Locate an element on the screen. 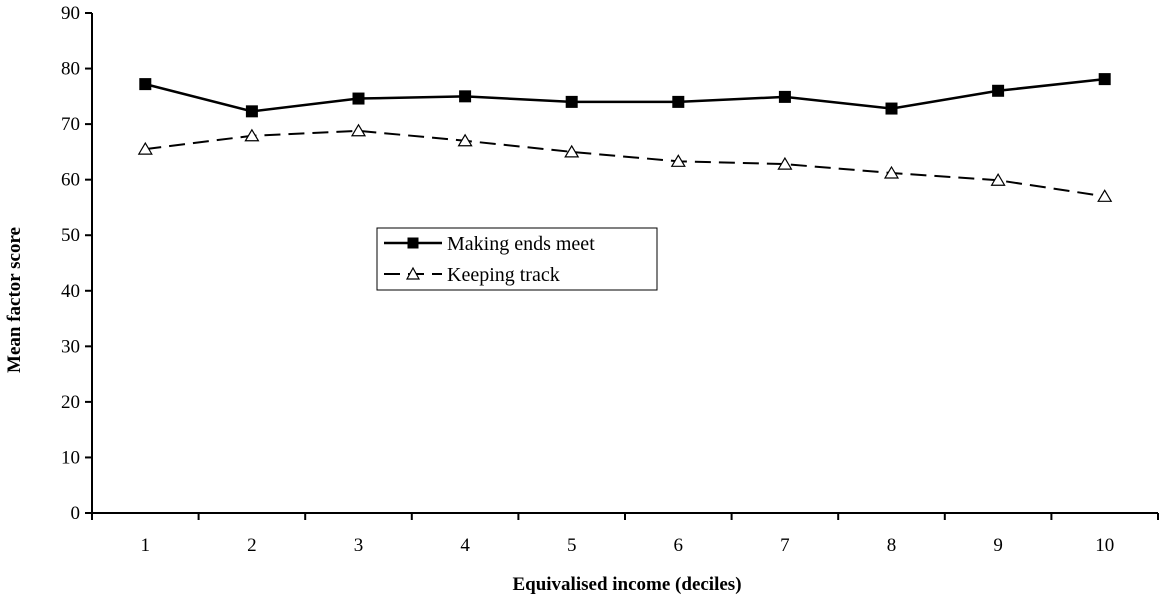 The width and height of the screenshot is (1163, 599). series-line-making-ends-meet is located at coordinates (624, 95).